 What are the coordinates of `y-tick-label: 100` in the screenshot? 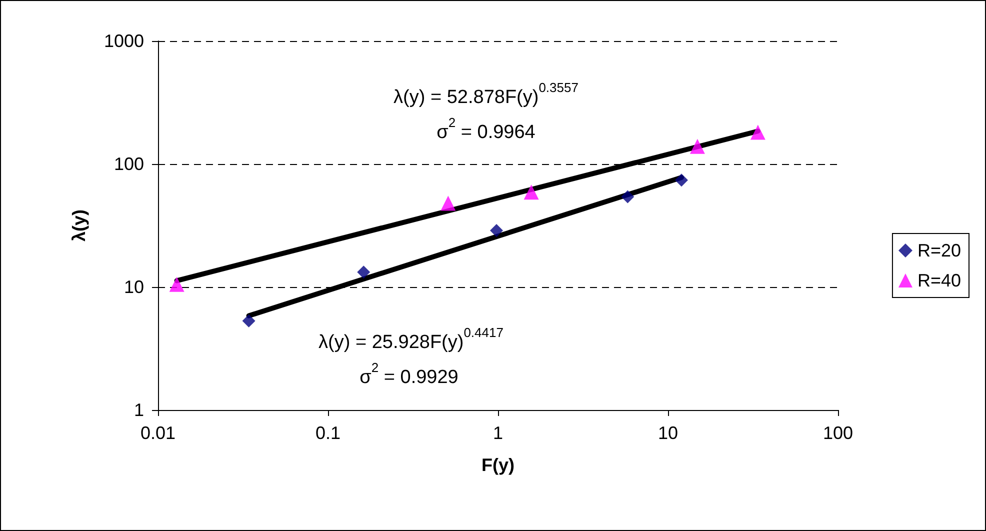 It's located at (129, 164).